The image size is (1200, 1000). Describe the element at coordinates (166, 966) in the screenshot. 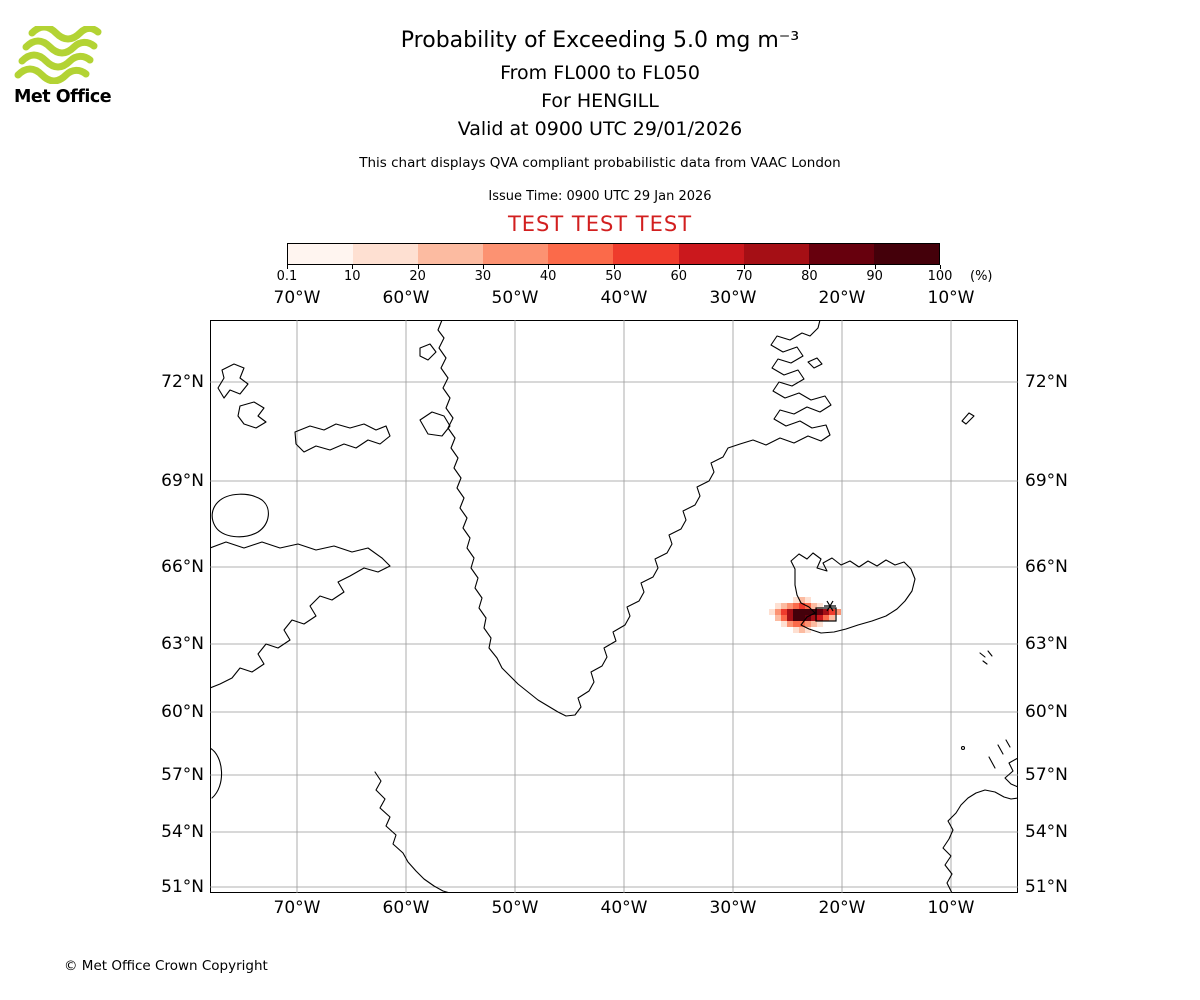

I see `copyright-text: © Met Office Crown Copyright` at that location.